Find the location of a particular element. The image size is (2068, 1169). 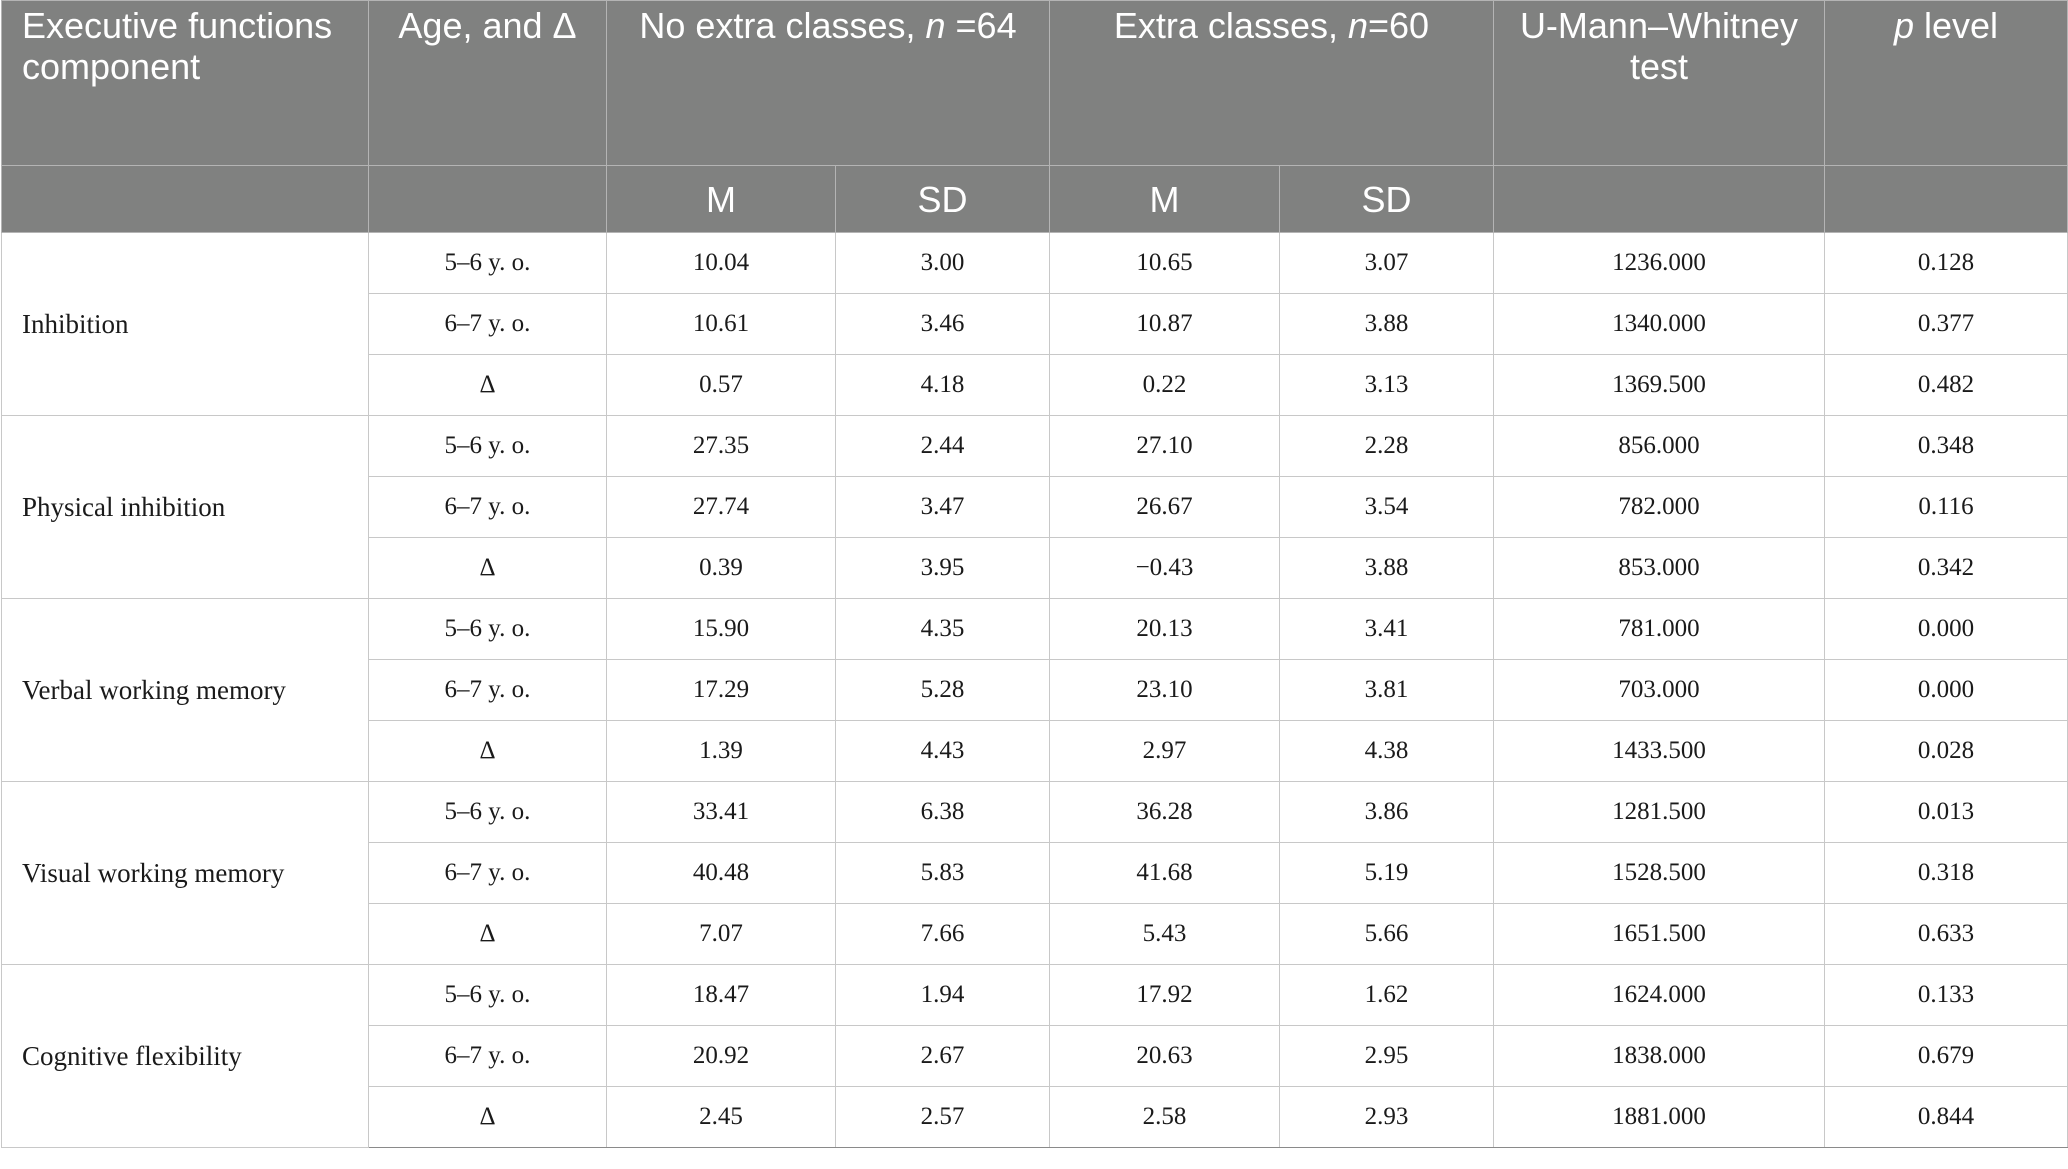

header-sub-sd-extra: SD is located at coordinates (1386, 199).